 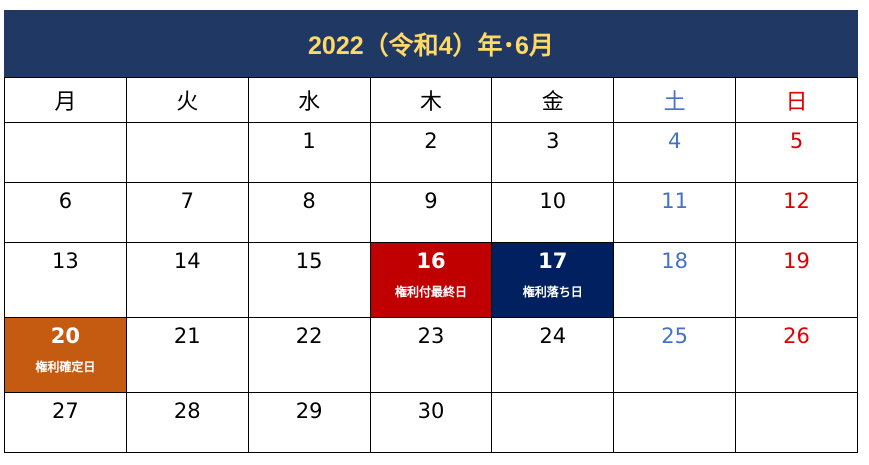 What do you see at coordinates (309, 280) in the screenshot?
I see `day-cell: 15` at bounding box center [309, 280].